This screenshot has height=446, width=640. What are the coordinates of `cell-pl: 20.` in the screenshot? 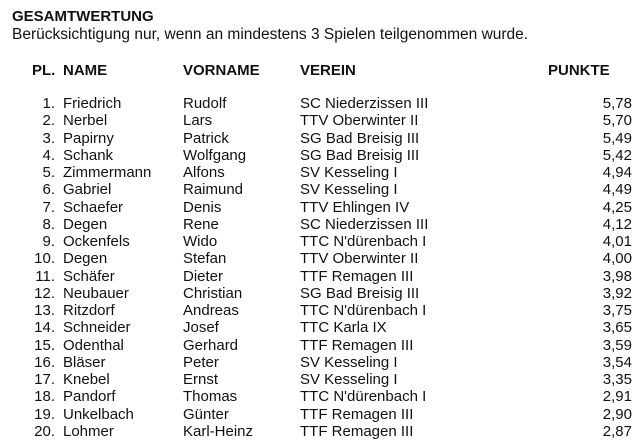 It's located at (44, 431).